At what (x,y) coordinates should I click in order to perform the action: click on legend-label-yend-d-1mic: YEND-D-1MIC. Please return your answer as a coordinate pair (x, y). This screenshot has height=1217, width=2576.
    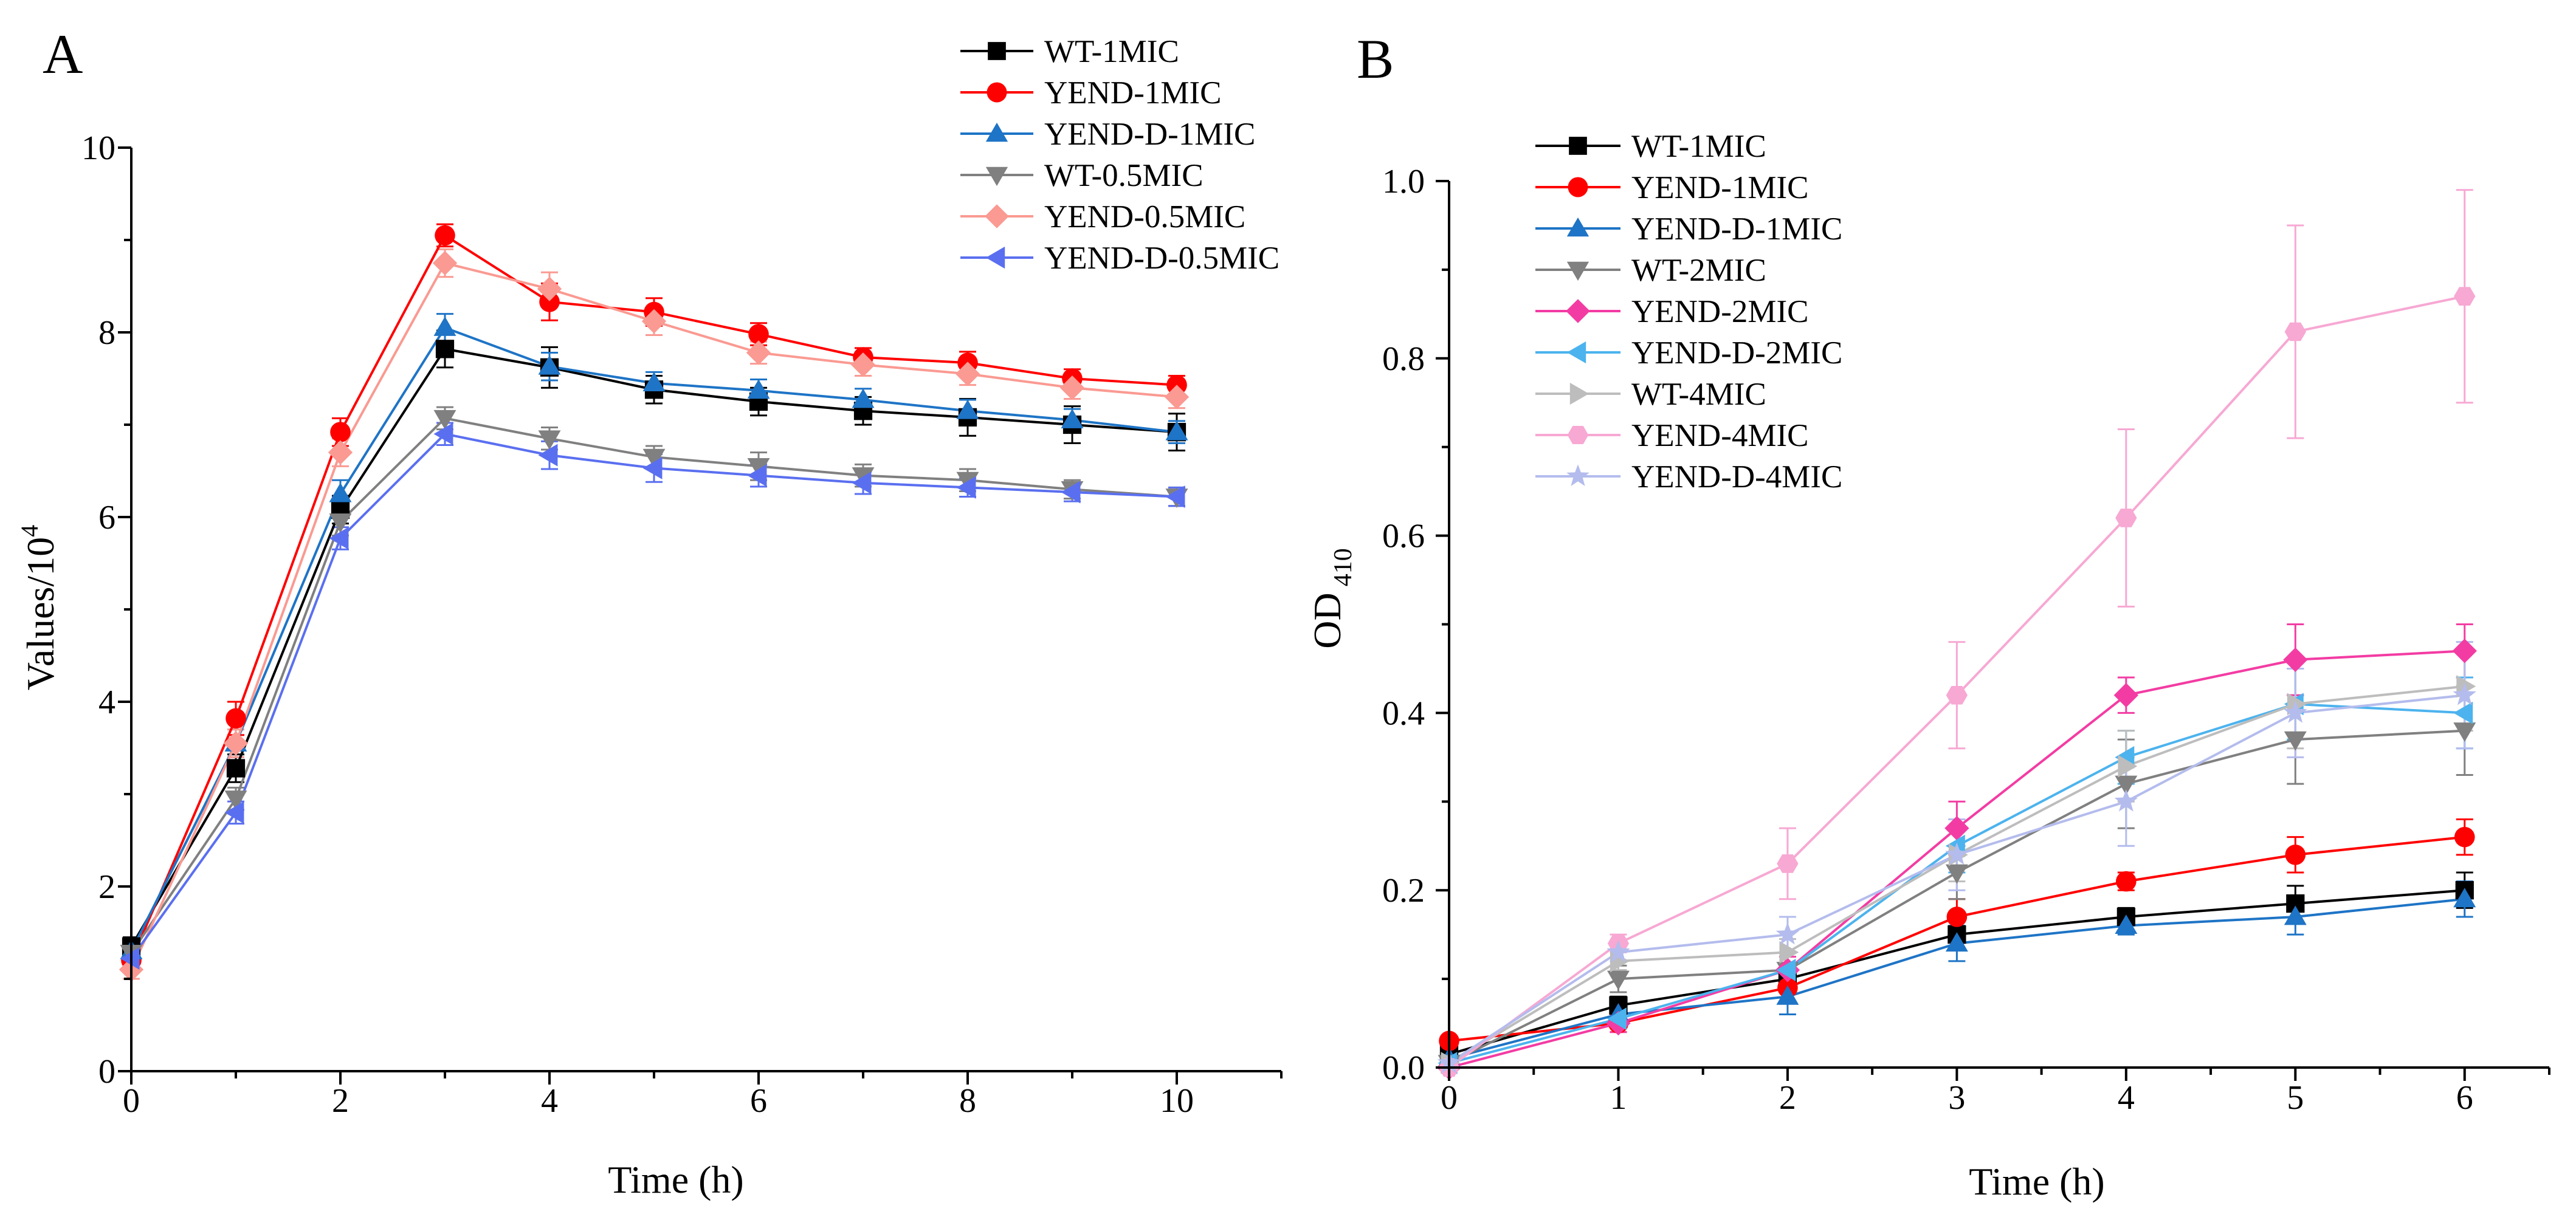
    Looking at the image, I should click on (1149, 134).